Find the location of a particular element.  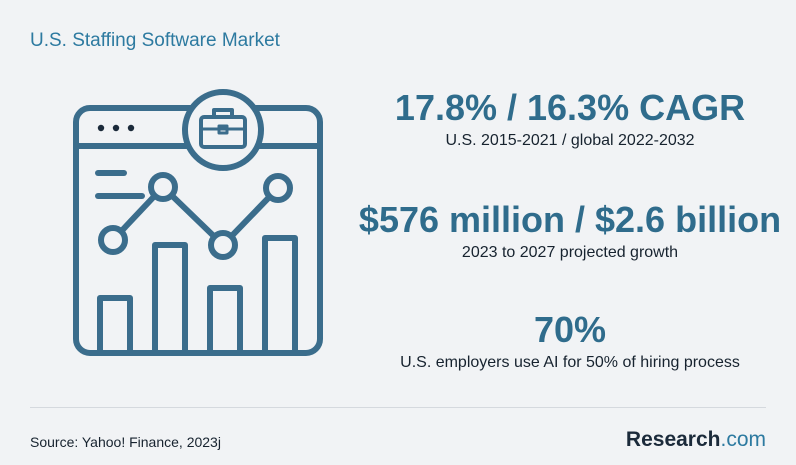

briefcase-handle is located at coordinates (223, 113).